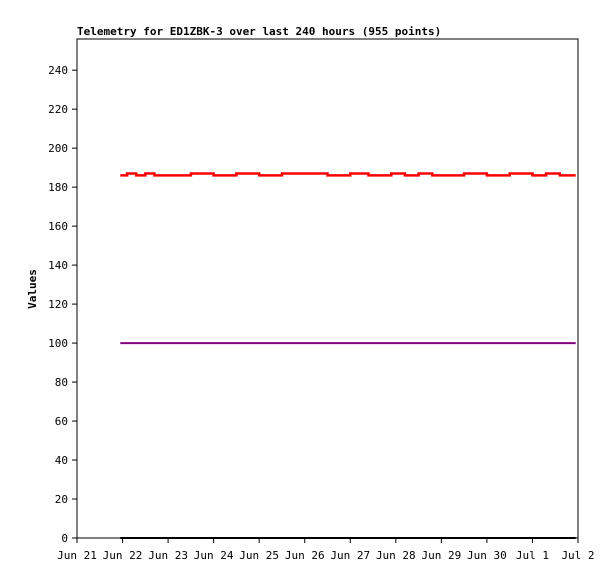 The height and width of the screenshot is (584, 615). I want to click on y-axis-label: Values, so click(32, 289).